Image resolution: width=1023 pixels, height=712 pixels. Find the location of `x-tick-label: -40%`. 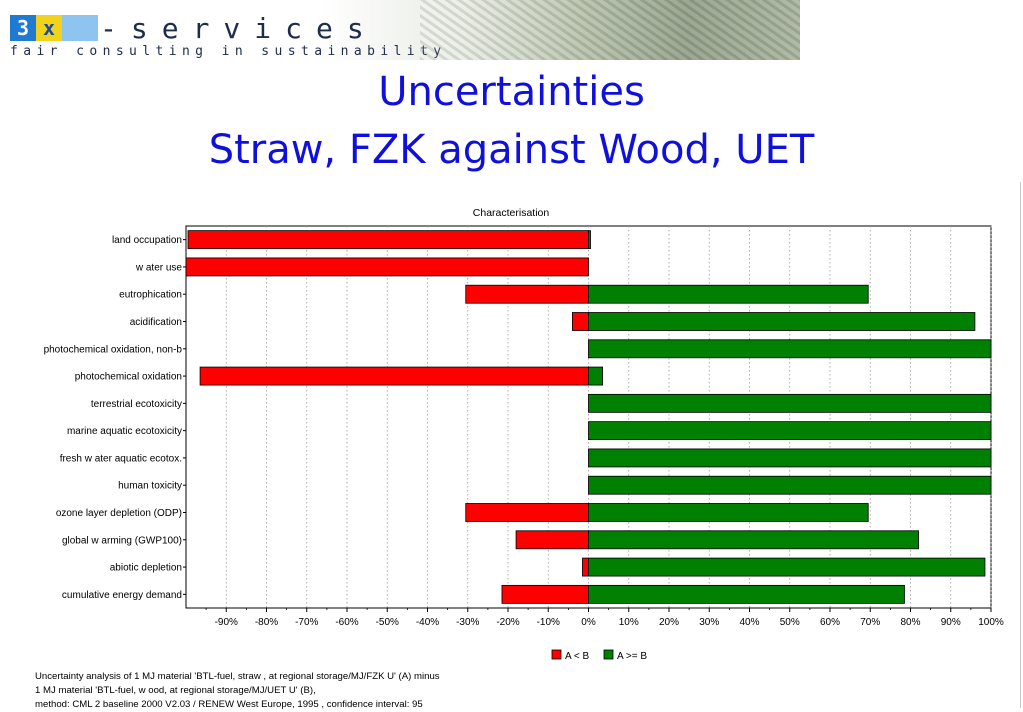

x-tick-label: -40% is located at coordinates (427, 622).